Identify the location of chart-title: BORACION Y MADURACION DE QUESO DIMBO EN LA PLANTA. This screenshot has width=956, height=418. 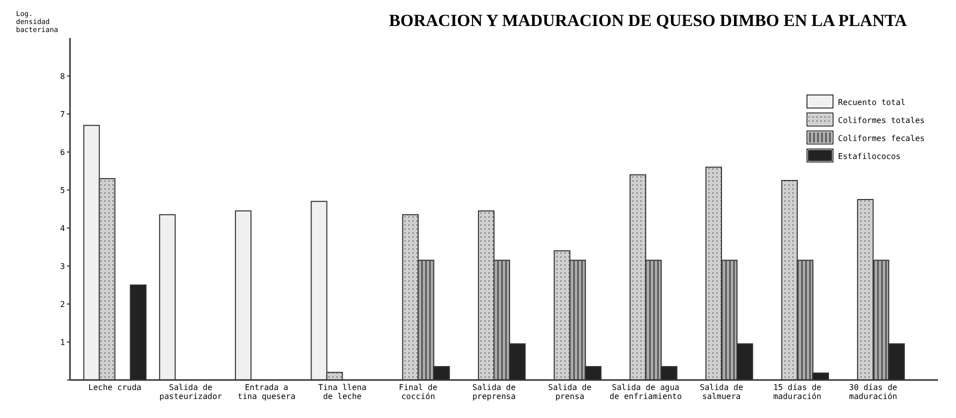
(648, 20).